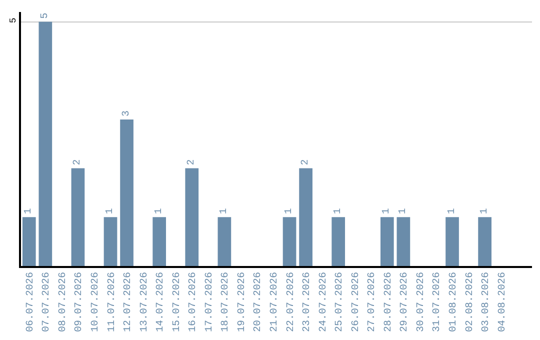 The width and height of the screenshot is (540, 340). Describe the element at coordinates (128, 302) in the screenshot. I see `x-tick-label: 12.07.2026` at that location.